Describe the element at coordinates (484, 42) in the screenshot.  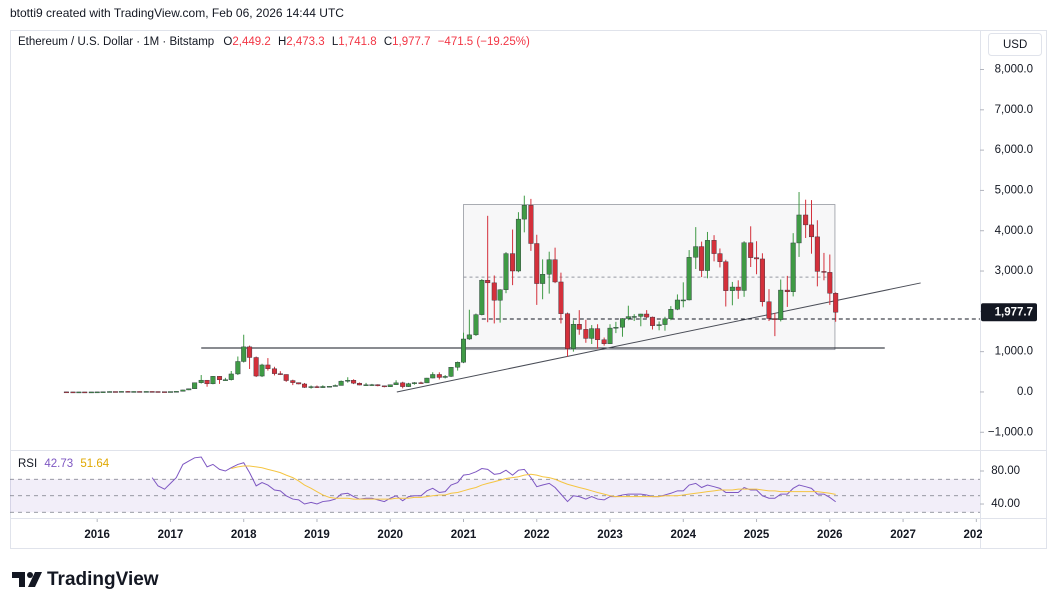
I see `change: −471.5 (−19.25%)` at that location.